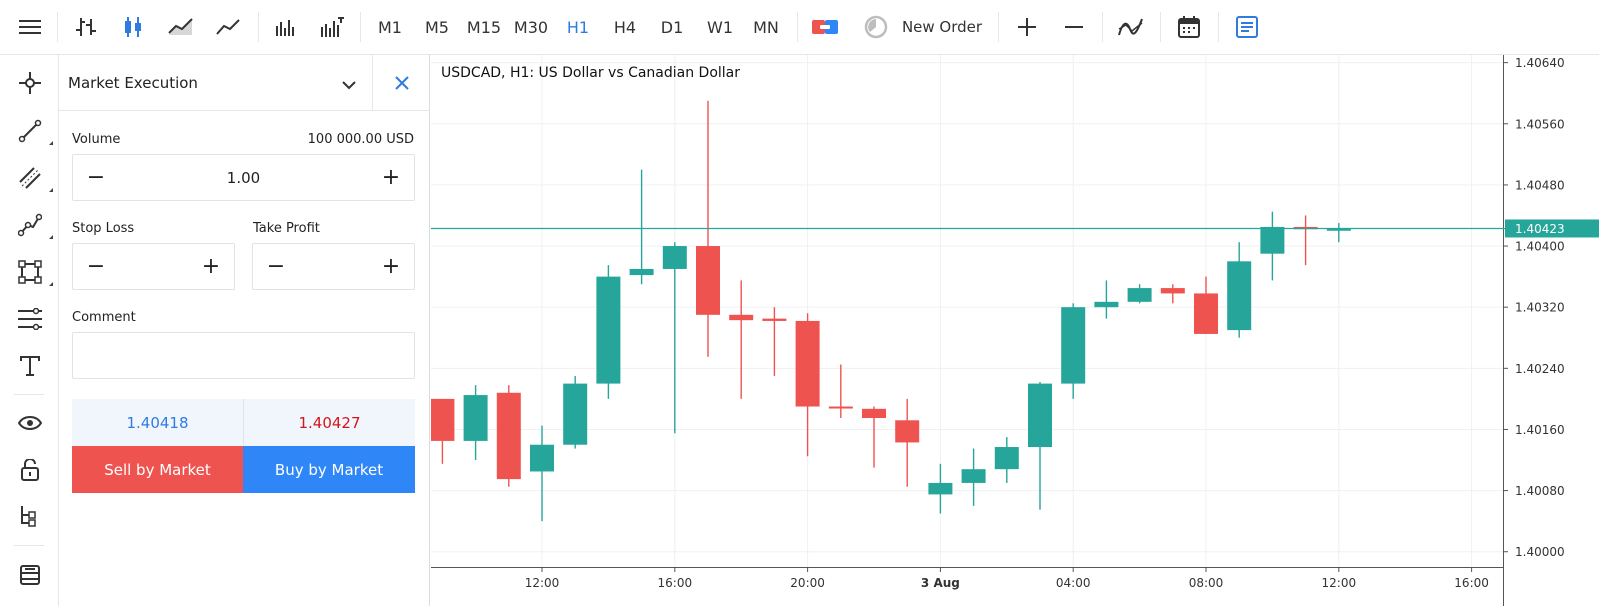 The width and height of the screenshot is (1599, 606). What do you see at coordinates (103, 228) in the screenshot?
I see `stop-loss-label: Stop Loss` at bounding box center [103, 228].